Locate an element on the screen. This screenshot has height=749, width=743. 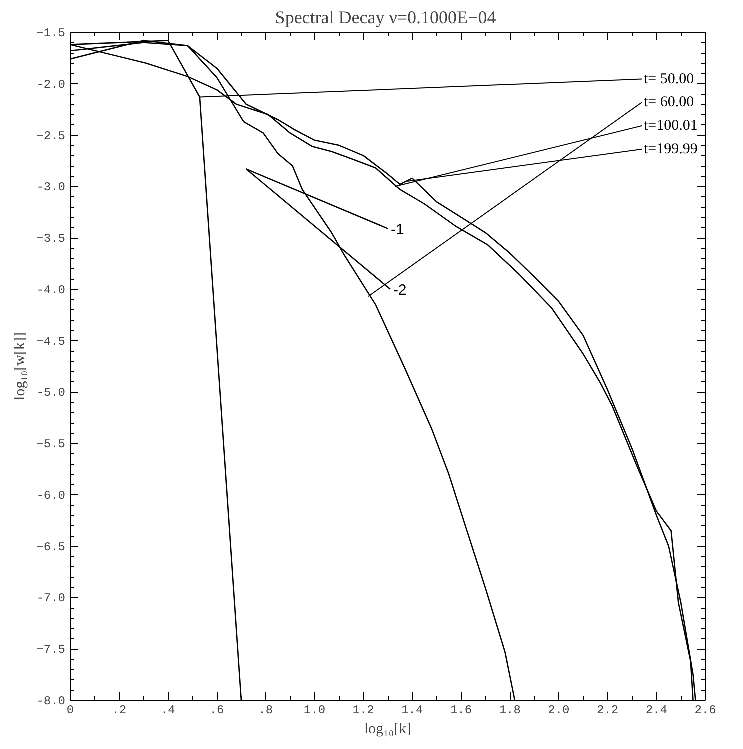
y-axis-title: log₁₀[w[k]] is located at coordinates (20, 366).